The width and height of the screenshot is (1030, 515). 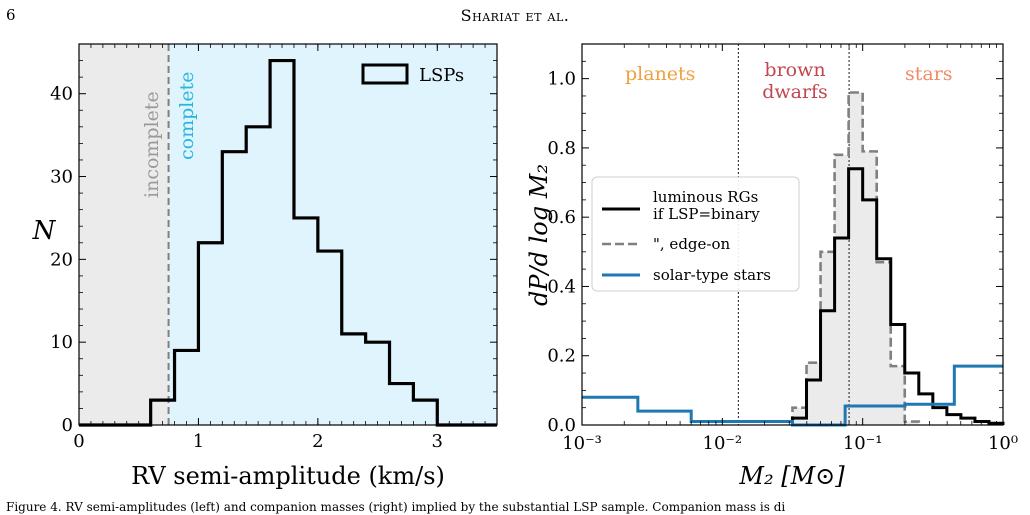 I want to click on left-y-tick-label: 10, so click(x=61, y=342).